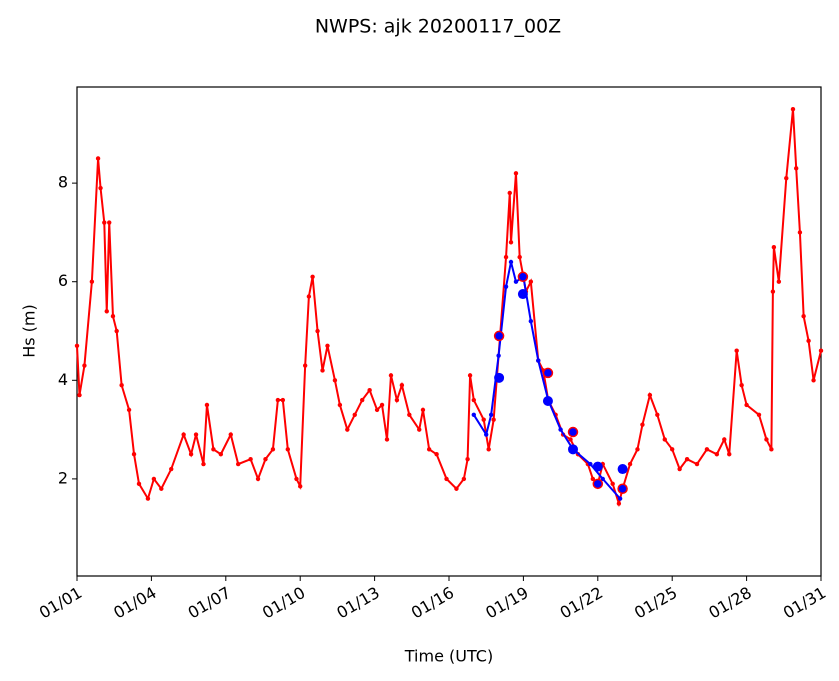 This screenshot has width=839, height=681. Describe the element at coordinates (63, 477) in the screenshot. I see `y-tick-label: 2` at that location.